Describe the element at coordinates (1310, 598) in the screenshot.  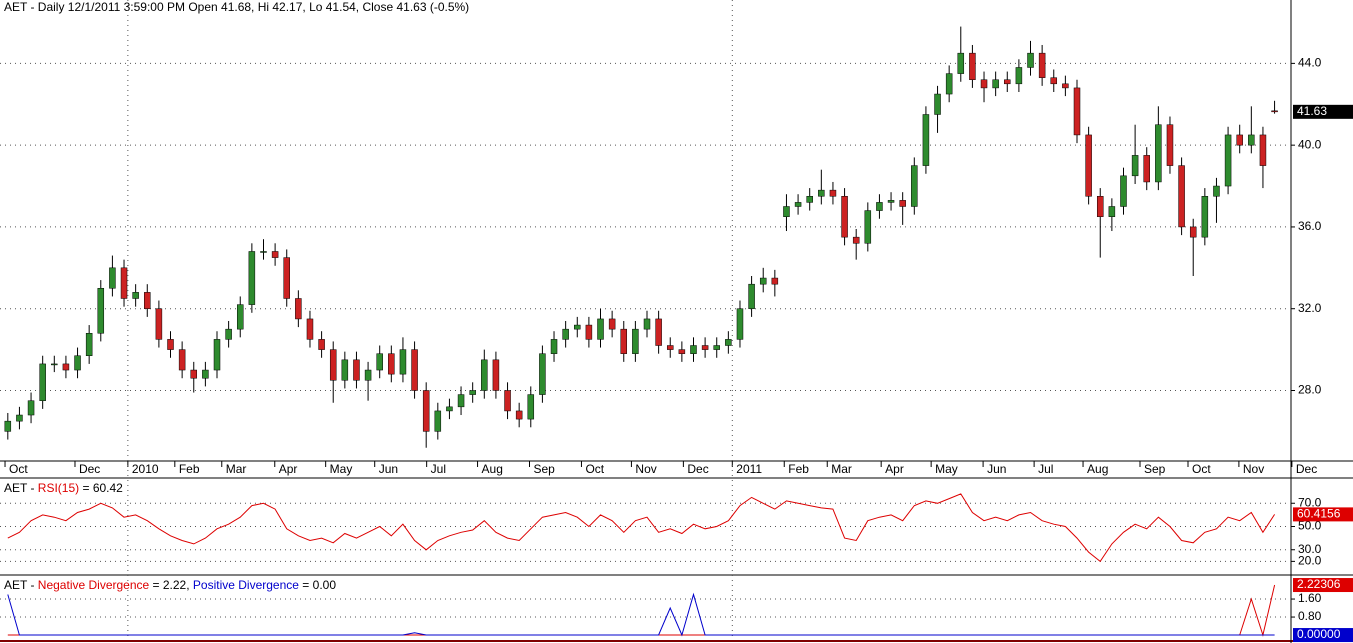
I see `y-tick-label: 1.60` at that location.